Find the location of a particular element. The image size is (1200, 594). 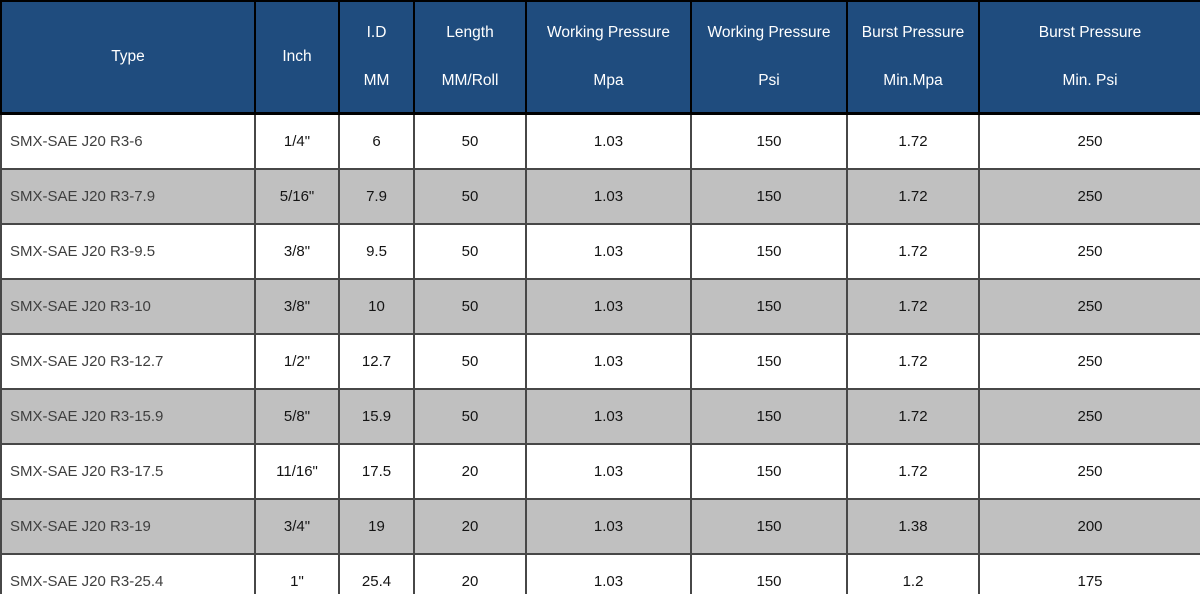

cell-id-mm: 17.5 is located at coordinates (376, 471).